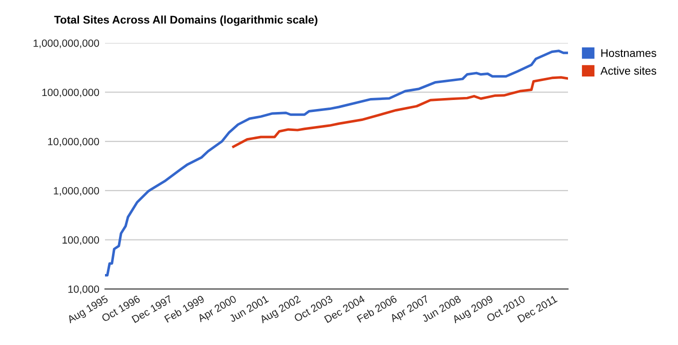  What do you see at coordinates (628, 53) in the screenshot?
I see `legend-label: Hostnames` at bounding box center [628, 53].